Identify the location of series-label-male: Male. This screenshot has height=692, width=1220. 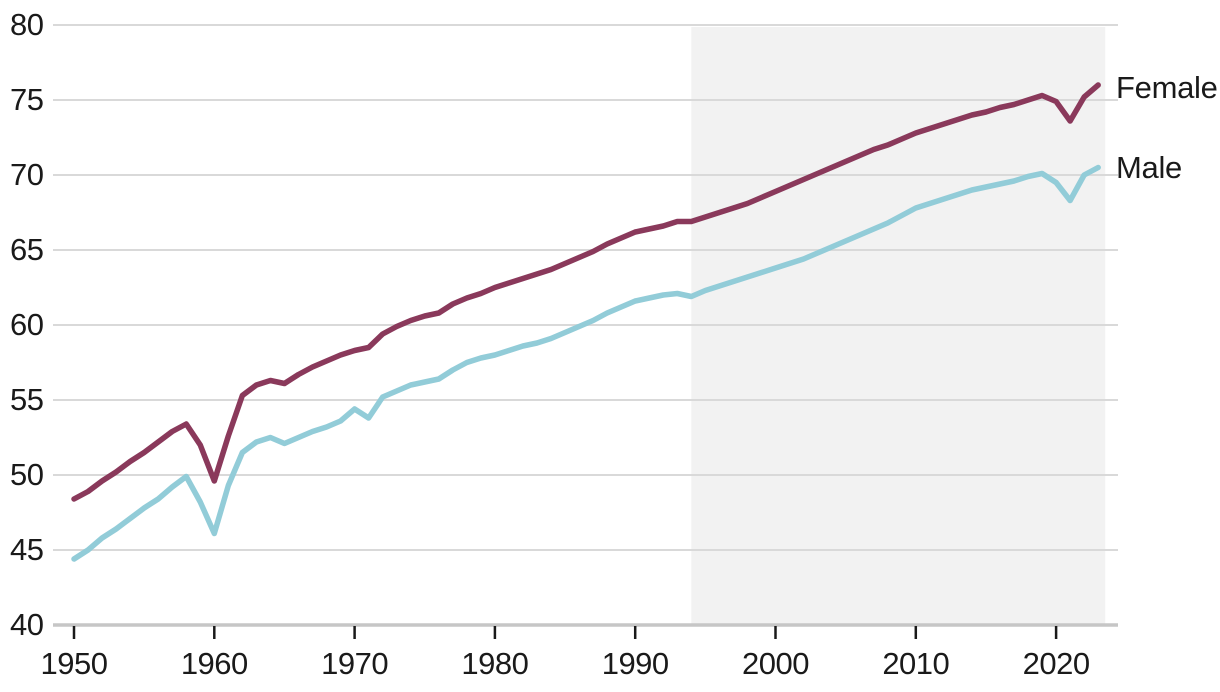
(1149, 167).